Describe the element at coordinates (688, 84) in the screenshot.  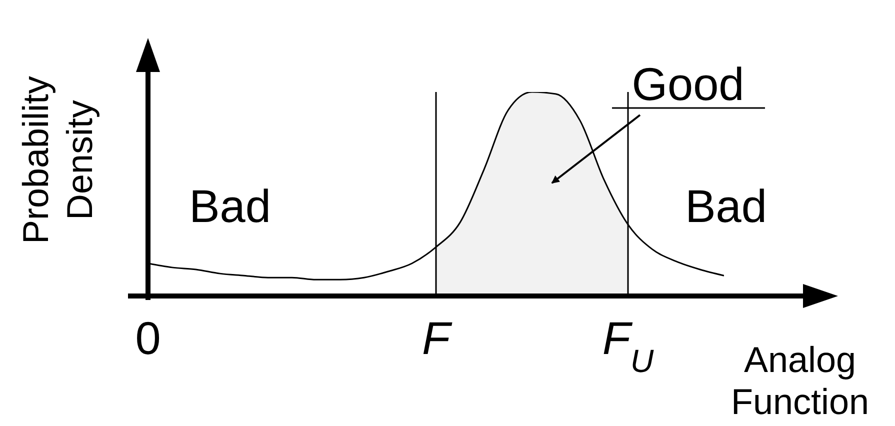
I see `annotation: Good` at that location.